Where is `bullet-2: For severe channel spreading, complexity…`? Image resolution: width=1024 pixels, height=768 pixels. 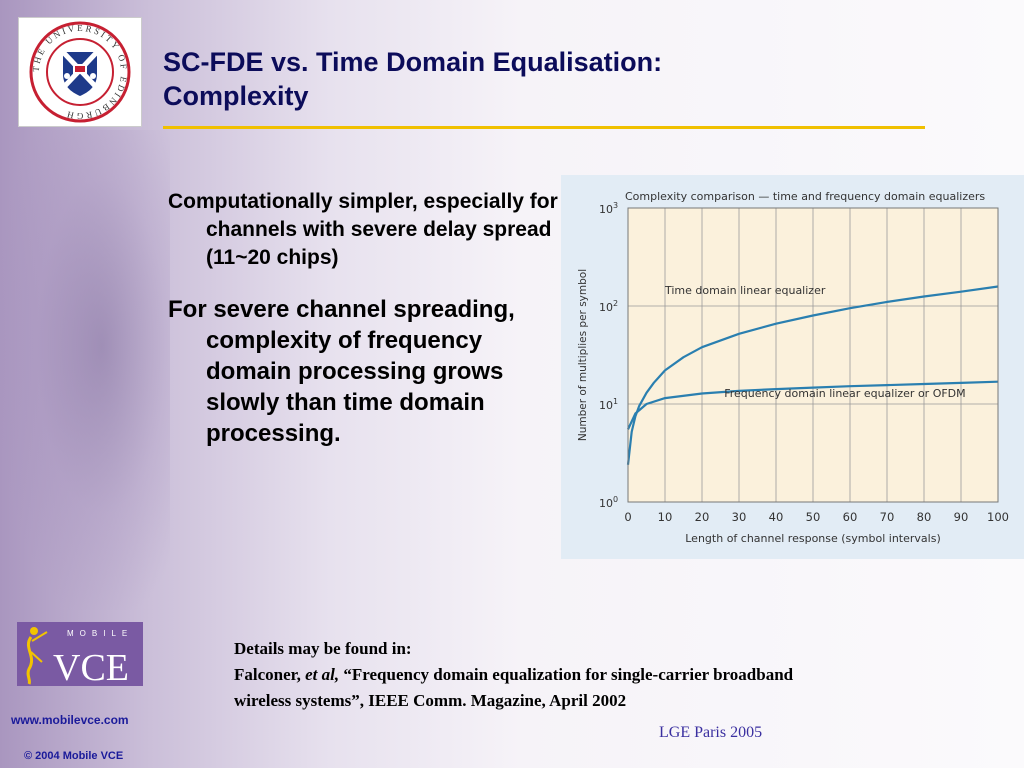
bullet-2: For severe channel spreading, complexity… is located at coordinates (341, 371).